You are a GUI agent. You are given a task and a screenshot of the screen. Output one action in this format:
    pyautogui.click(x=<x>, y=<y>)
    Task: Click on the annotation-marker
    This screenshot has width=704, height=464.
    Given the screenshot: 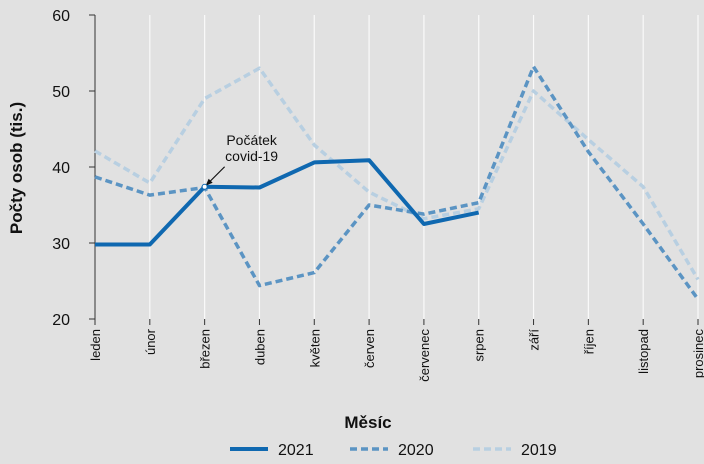 What is the action you would take?
    pyautogui.click(x=204, y=186)
    